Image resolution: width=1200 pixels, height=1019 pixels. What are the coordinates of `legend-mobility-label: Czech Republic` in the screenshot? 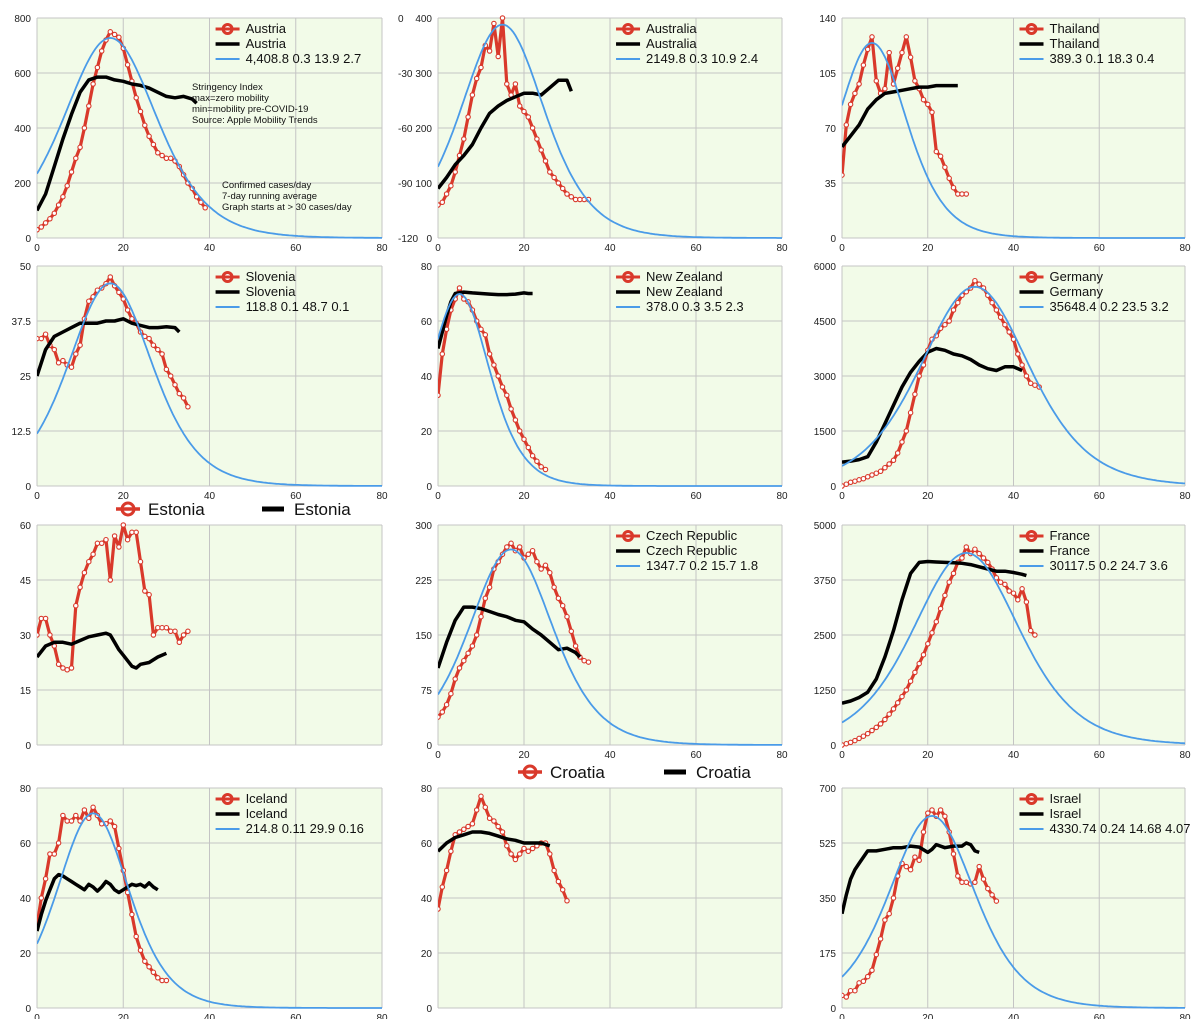 It's located at (692, 550).